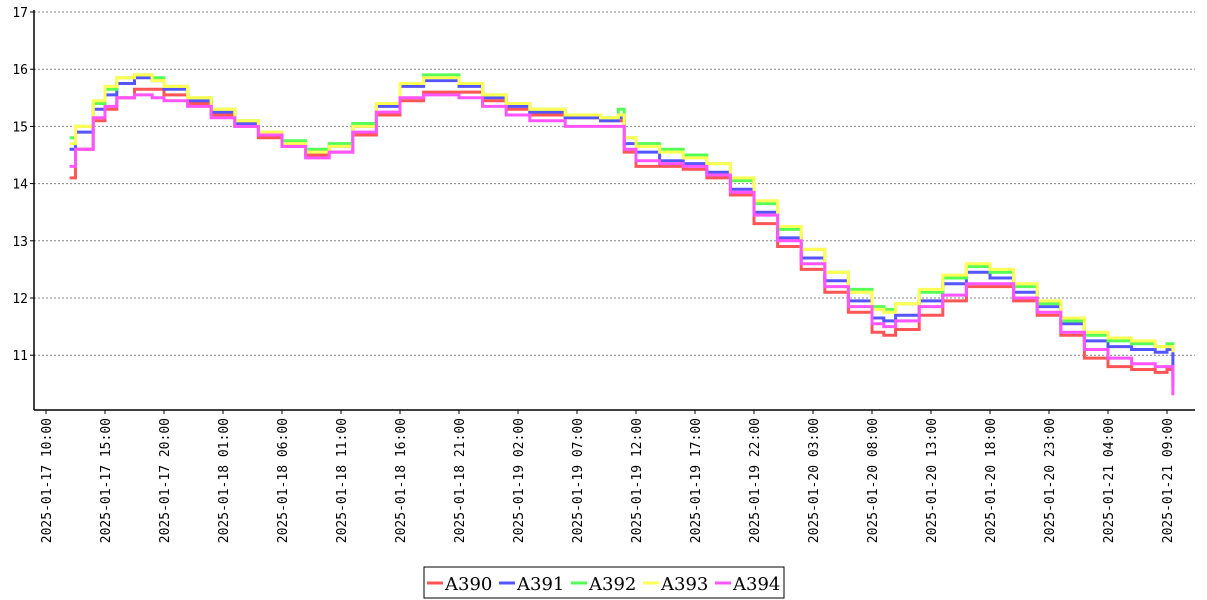 This screenshot has width=1207, height=600. Describe the element at coordinates (20, 299) in the screenshot. I see `y-tick-label: 12` at that location.